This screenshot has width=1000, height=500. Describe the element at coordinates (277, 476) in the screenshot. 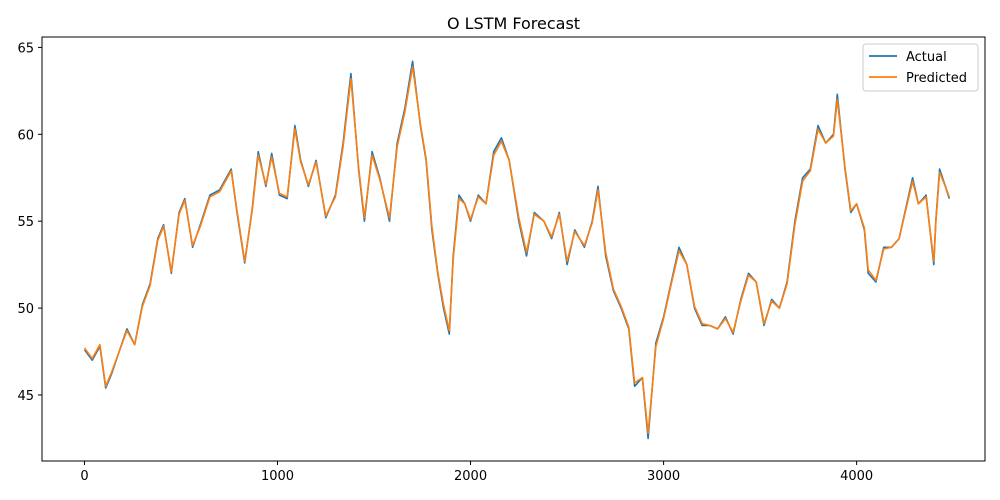

I see `x-tick-label: 1000` at that location.